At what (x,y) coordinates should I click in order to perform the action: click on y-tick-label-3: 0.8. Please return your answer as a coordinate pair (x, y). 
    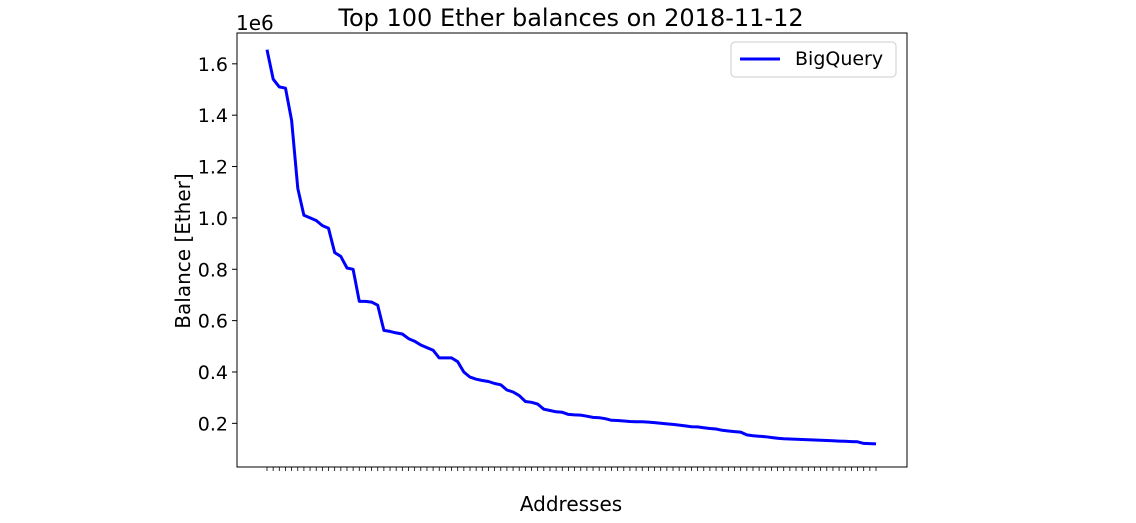
    Looking at the image, I should click on (213, 270).